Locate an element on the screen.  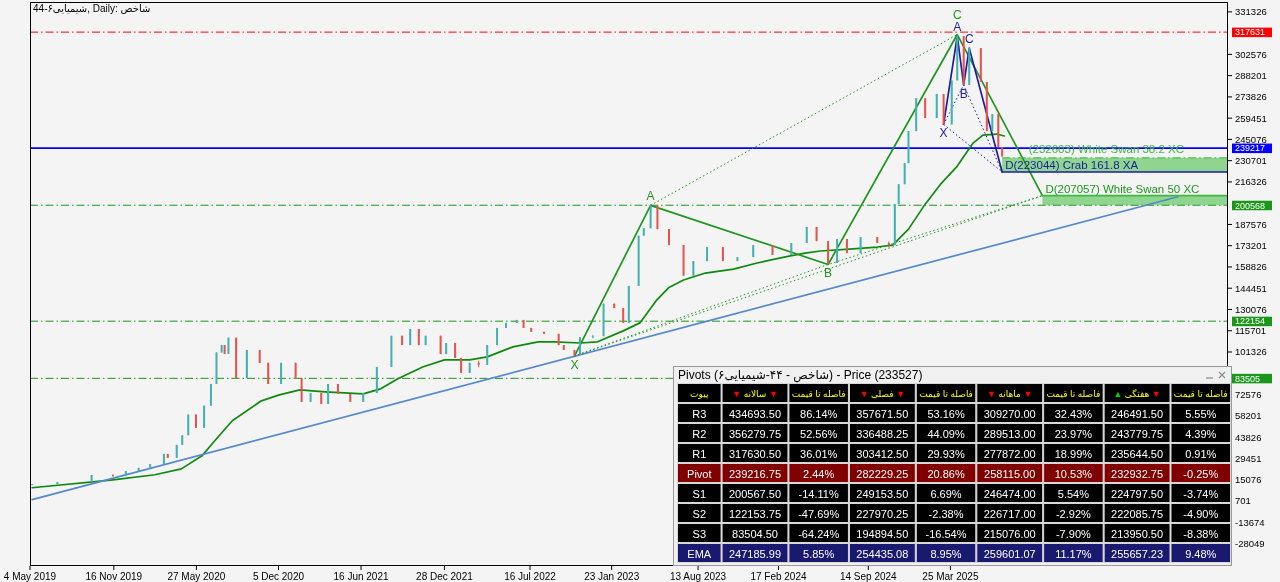
ref-line-label: 239217 is located at coordinates (1250, 148).